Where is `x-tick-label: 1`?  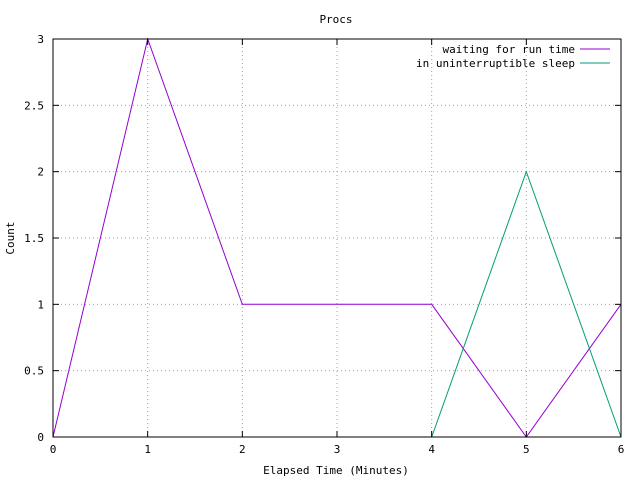
x-tick-label: 1 is located at coordinates (147, 449).